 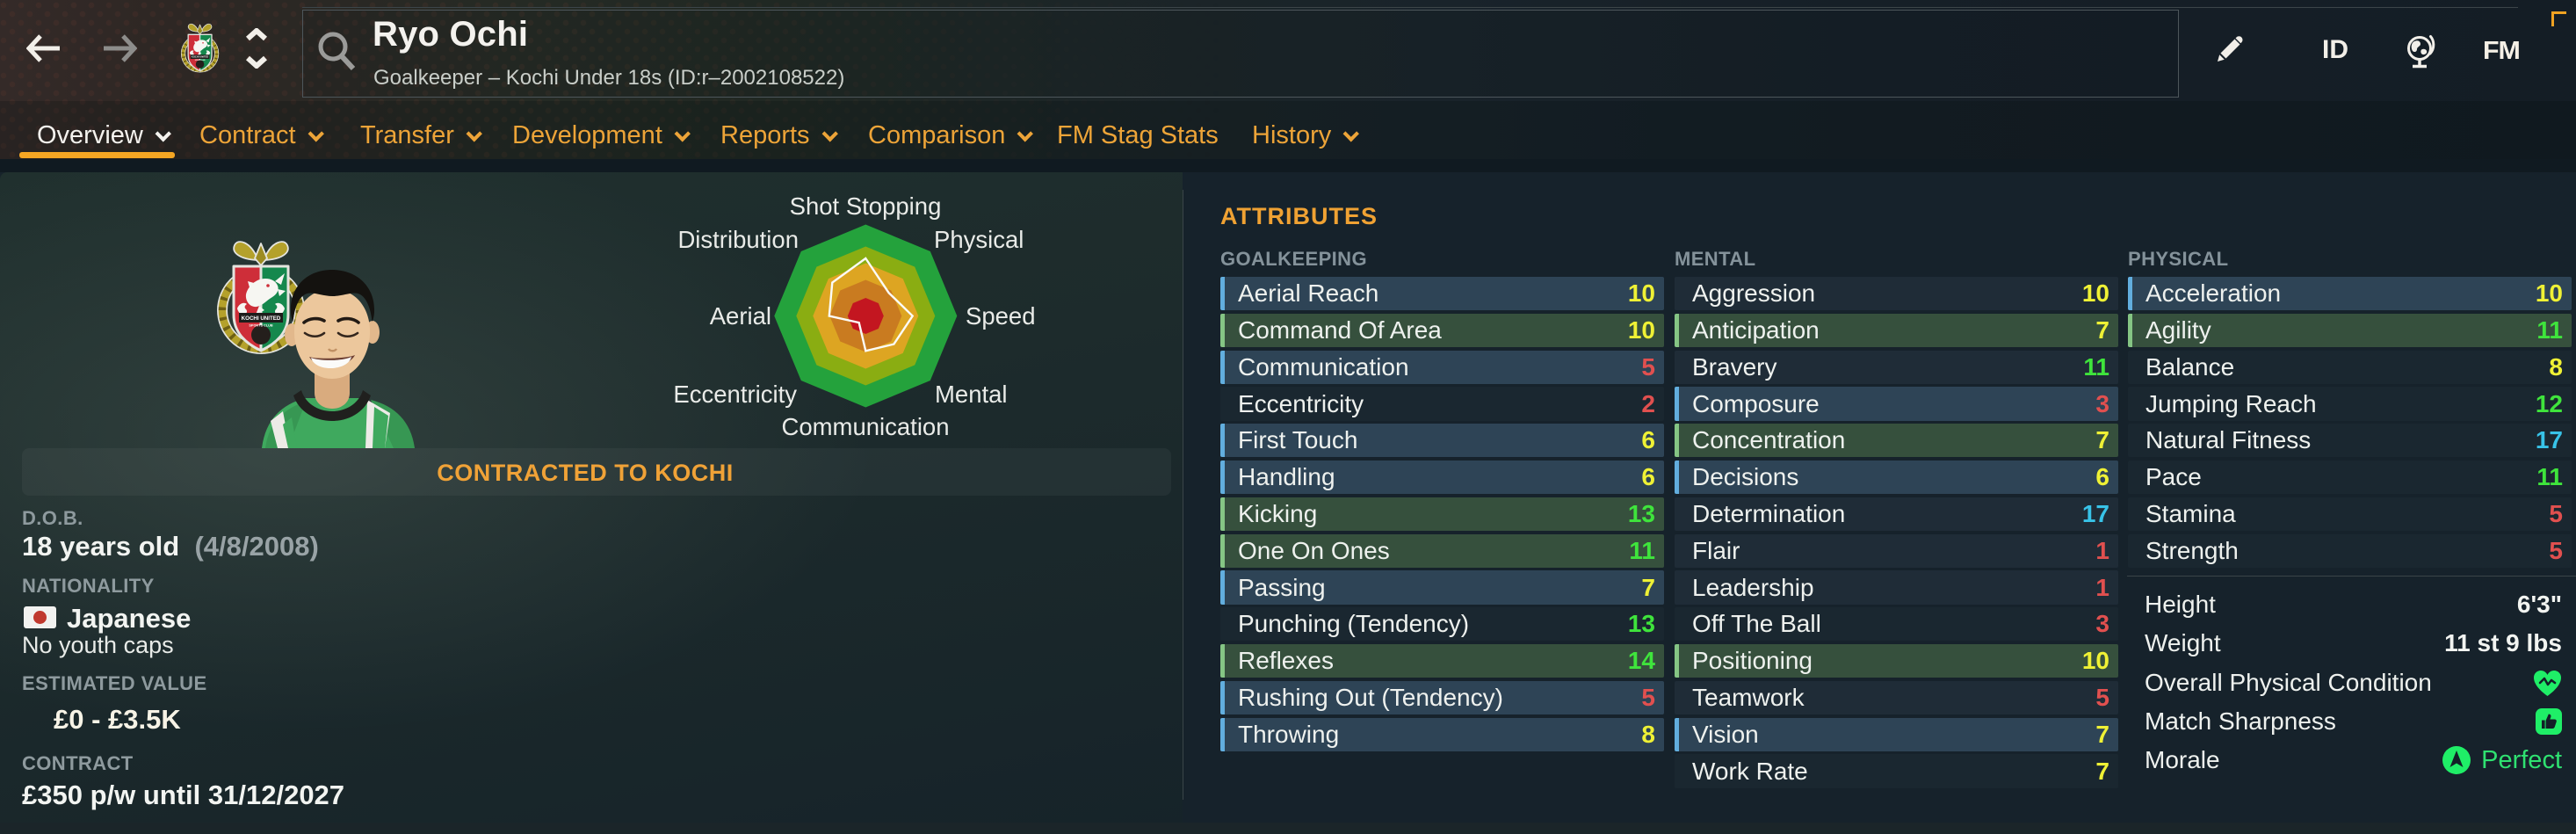 What do you see at coordinates (865, 427) in the screenshot?
I see `svg-text: Communication` at bounding box center [865, 427].